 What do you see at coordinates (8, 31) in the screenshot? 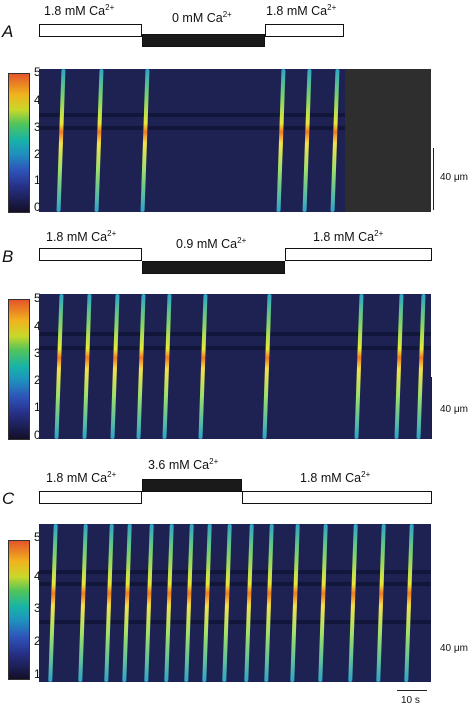
I see `panel-letter: A` at bounding box center [8, 31].